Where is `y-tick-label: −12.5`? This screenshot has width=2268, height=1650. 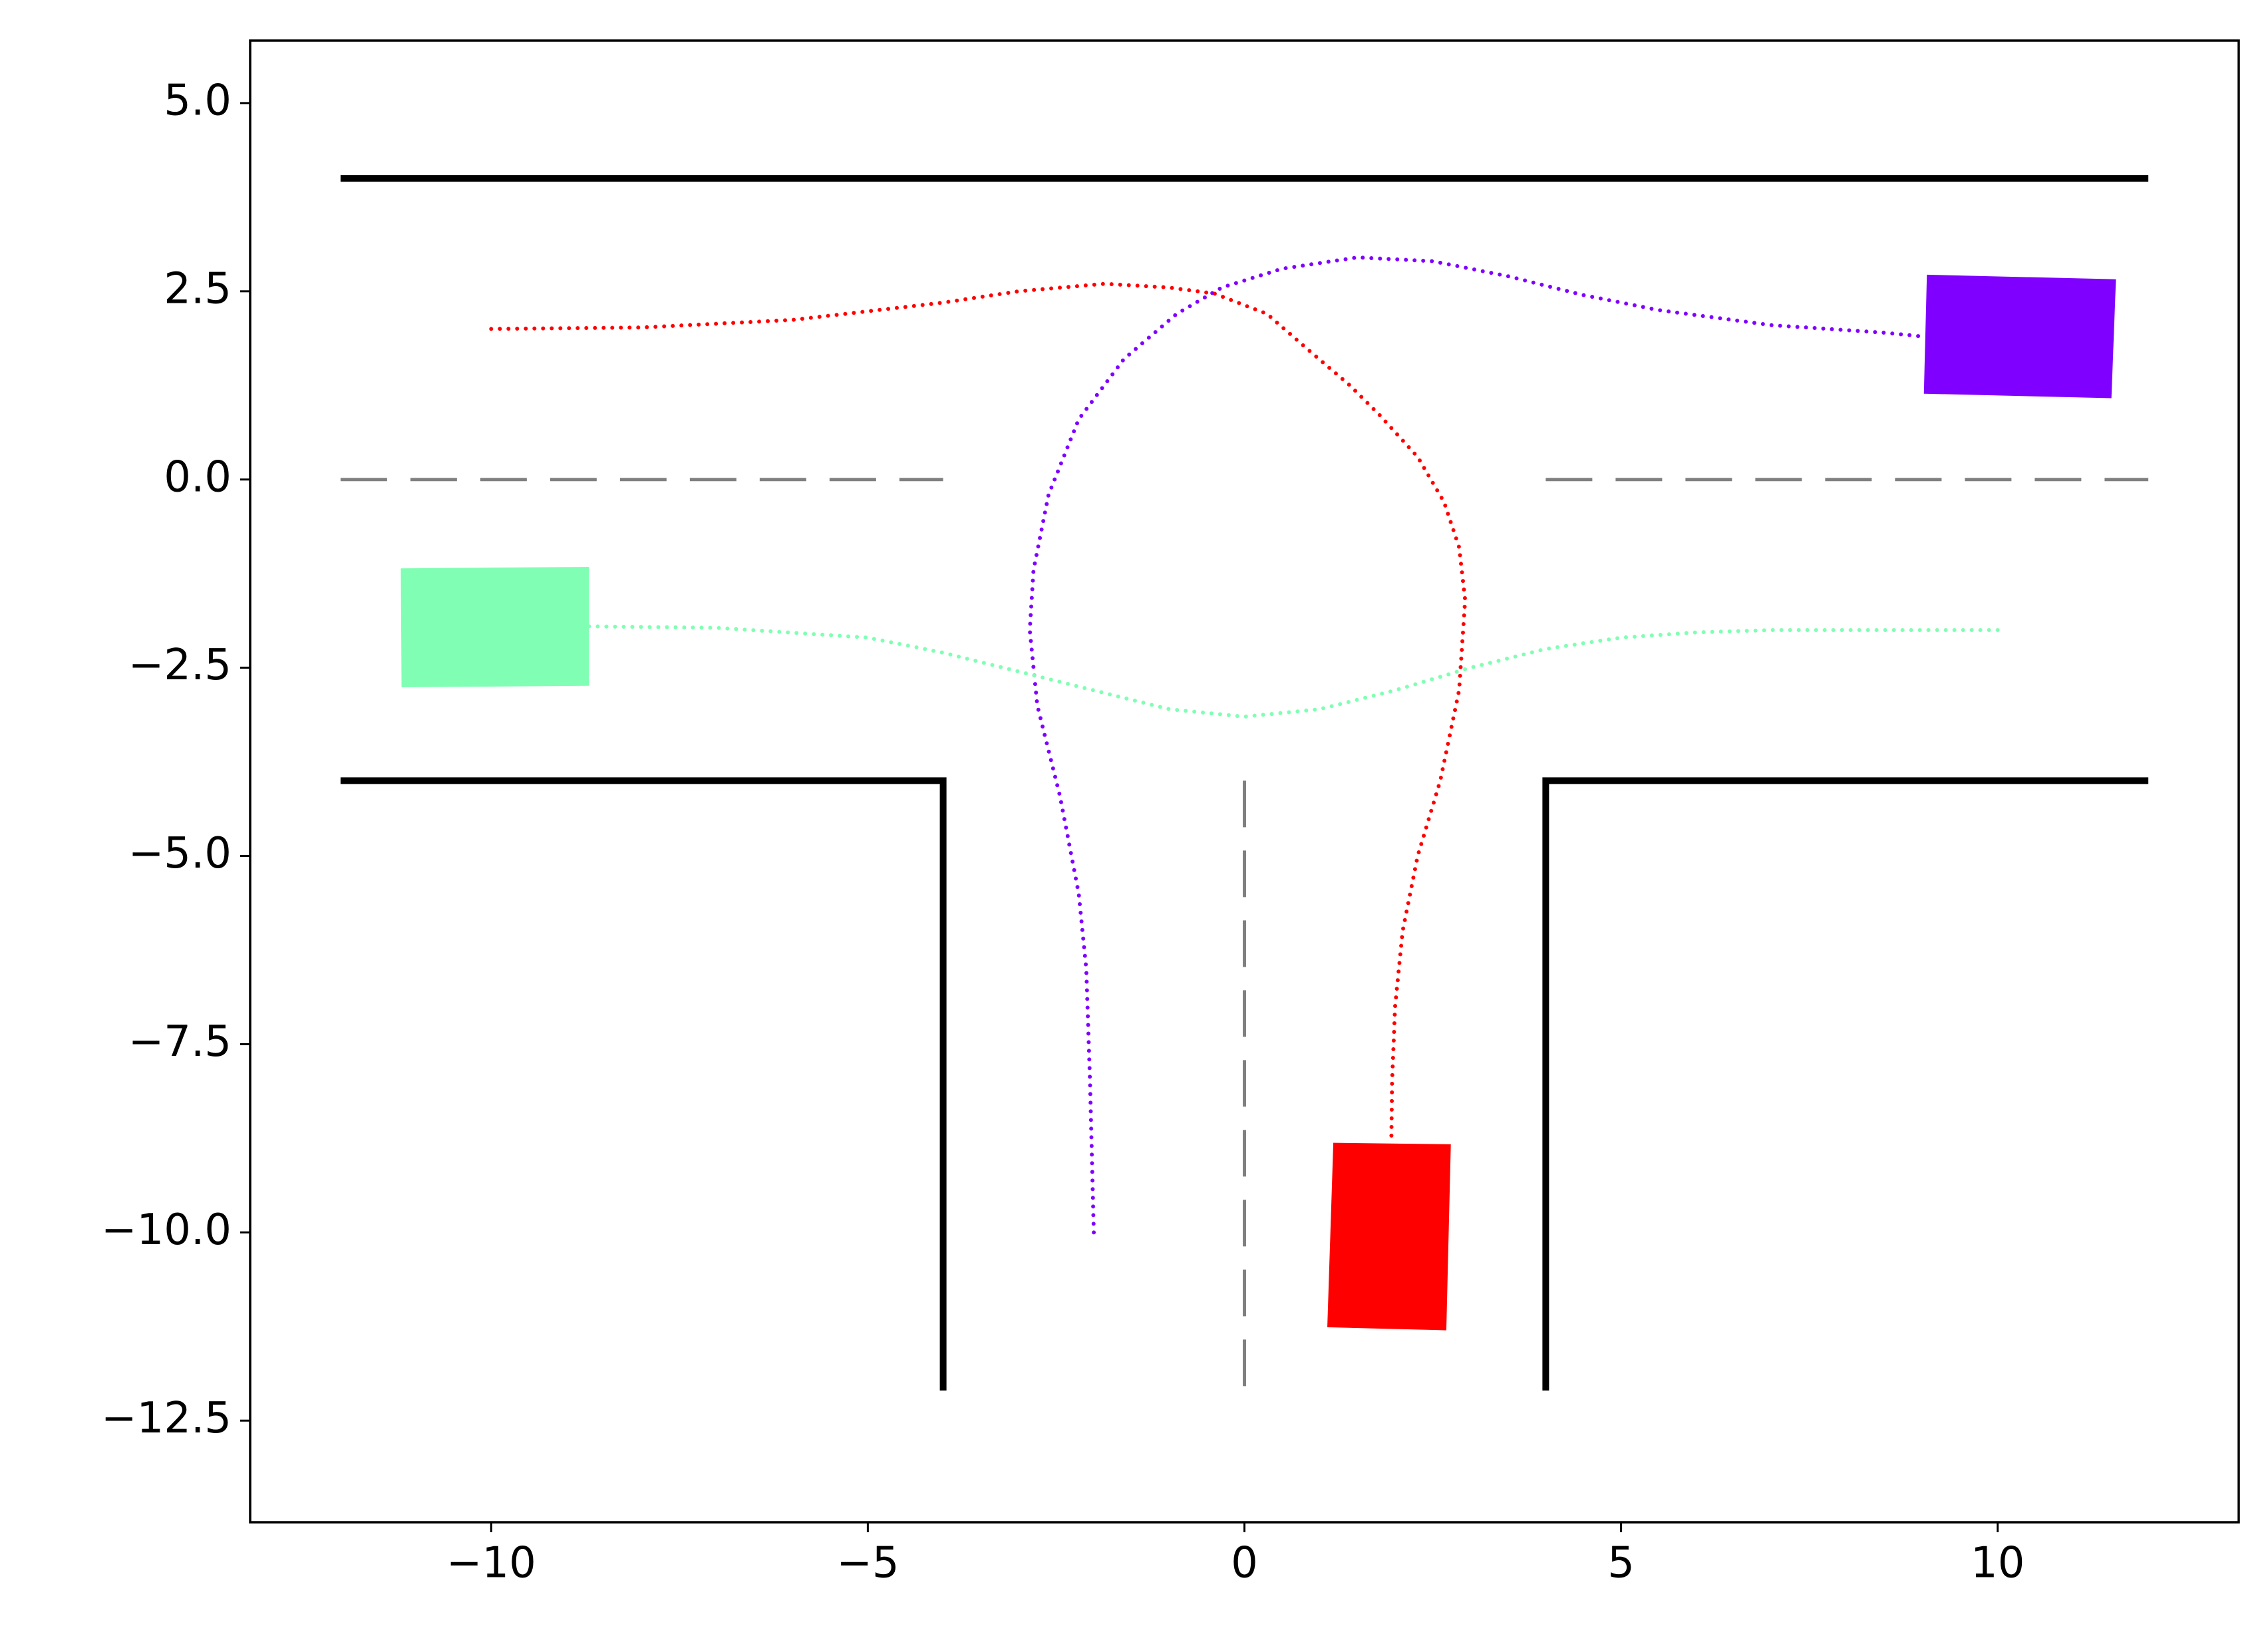
y-tick-label: −12.5 is located at coordinates (166, 1418).